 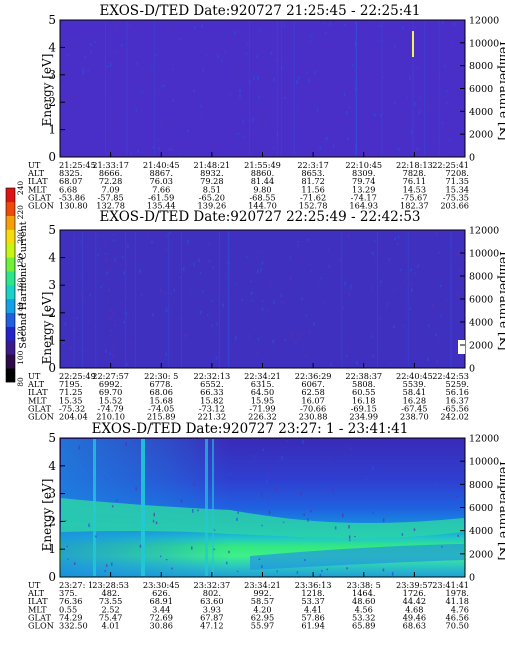 What do you see at coordinates (68, 593) in the screenshot?
I see `ephemeris-cell: 375.` at bounding box center [68, 593].